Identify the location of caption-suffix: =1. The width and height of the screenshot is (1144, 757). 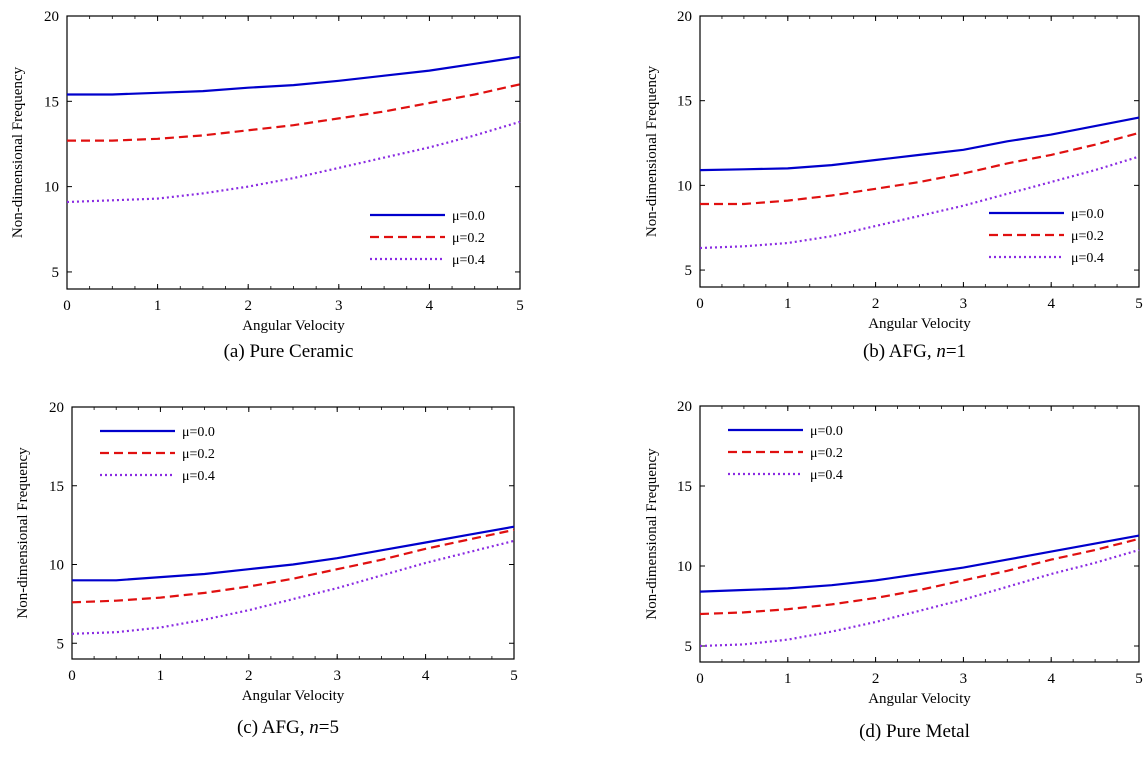
(956, 351).